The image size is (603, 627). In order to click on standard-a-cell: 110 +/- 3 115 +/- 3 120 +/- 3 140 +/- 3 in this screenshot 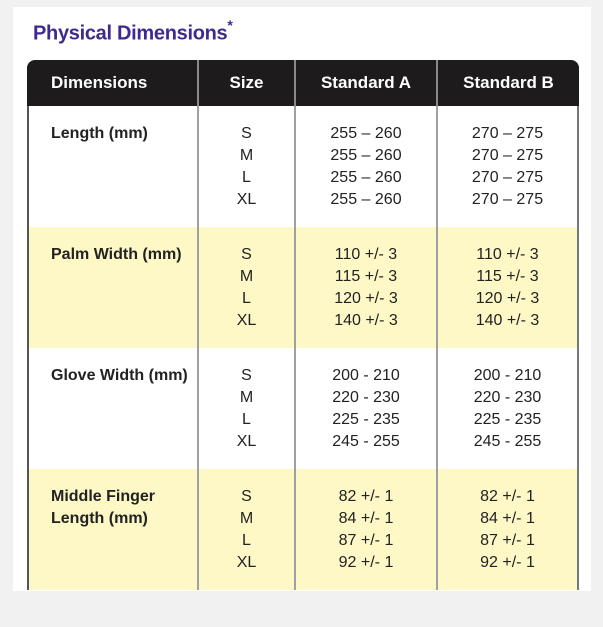, I will do `click(365, 287)`.